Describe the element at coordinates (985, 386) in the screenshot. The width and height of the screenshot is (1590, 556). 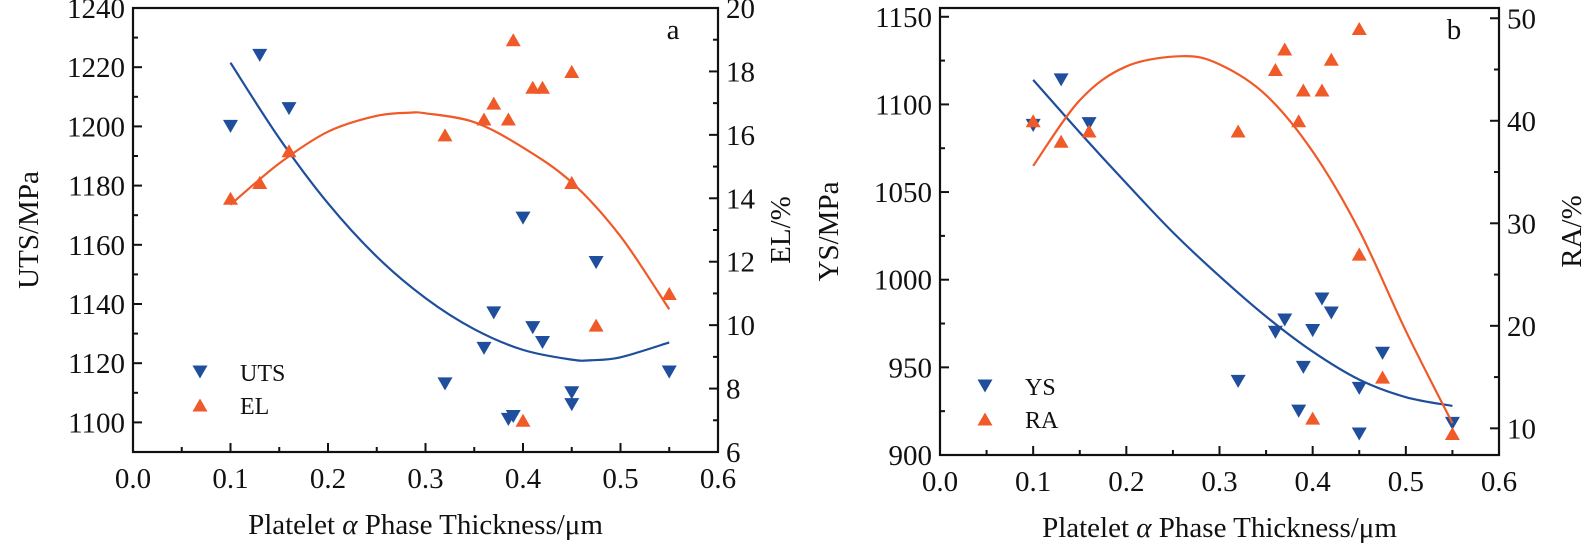
I see `legend-marker-ys` at that location.